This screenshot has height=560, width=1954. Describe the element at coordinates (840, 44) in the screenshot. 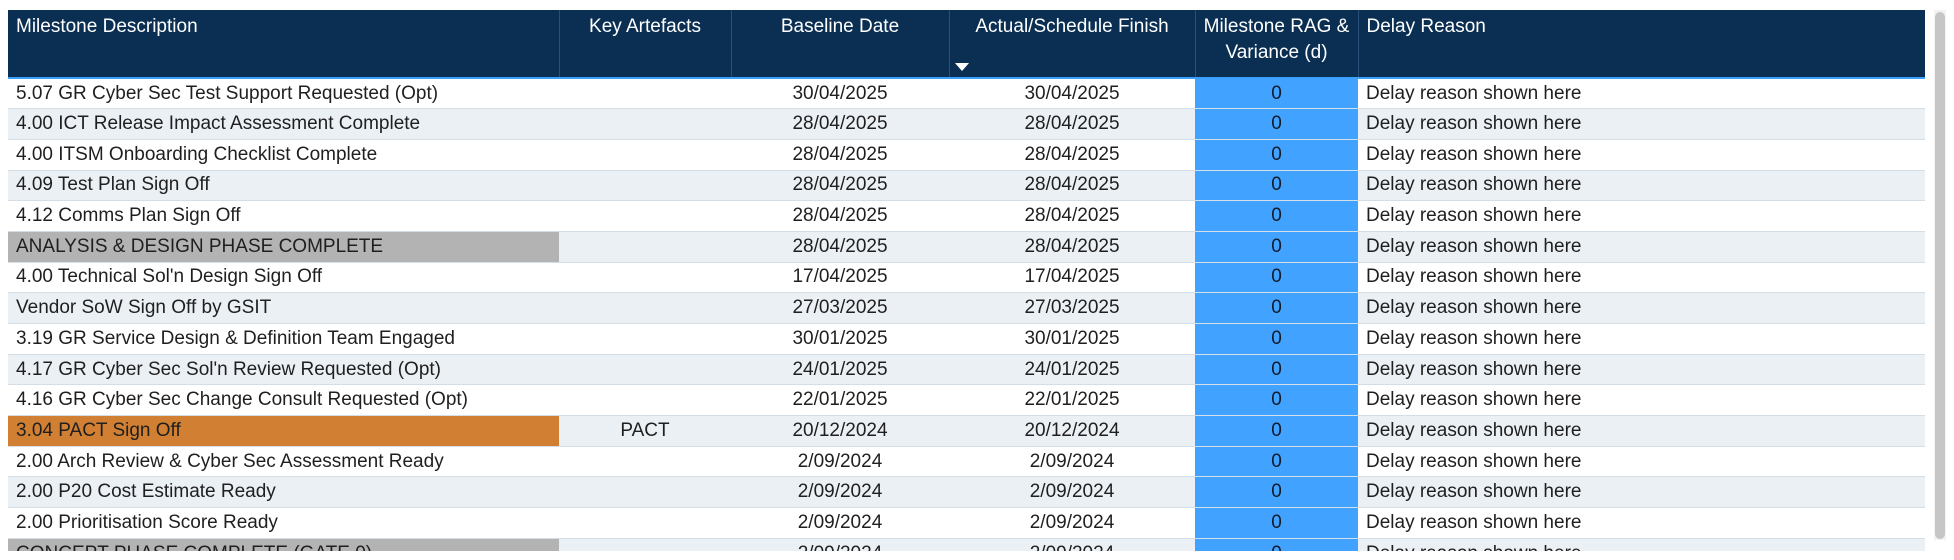

I see `header-baseline-date: Baseline Date` at that location.